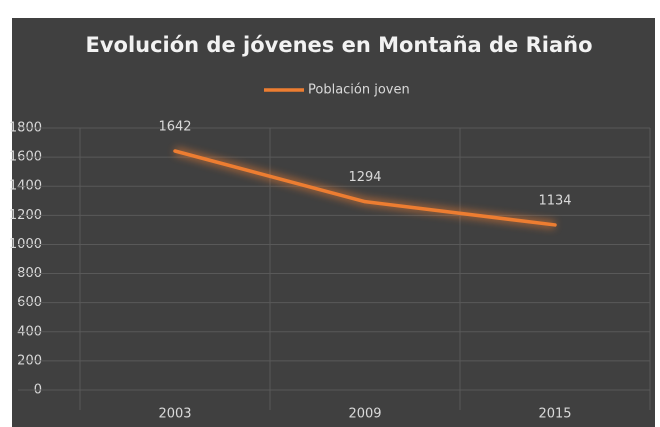 This screenshot has width=660, height=427. Describe the element at coordinates (174, 414) in the screenshot. I see `x-tick-label: 2003` at that location.